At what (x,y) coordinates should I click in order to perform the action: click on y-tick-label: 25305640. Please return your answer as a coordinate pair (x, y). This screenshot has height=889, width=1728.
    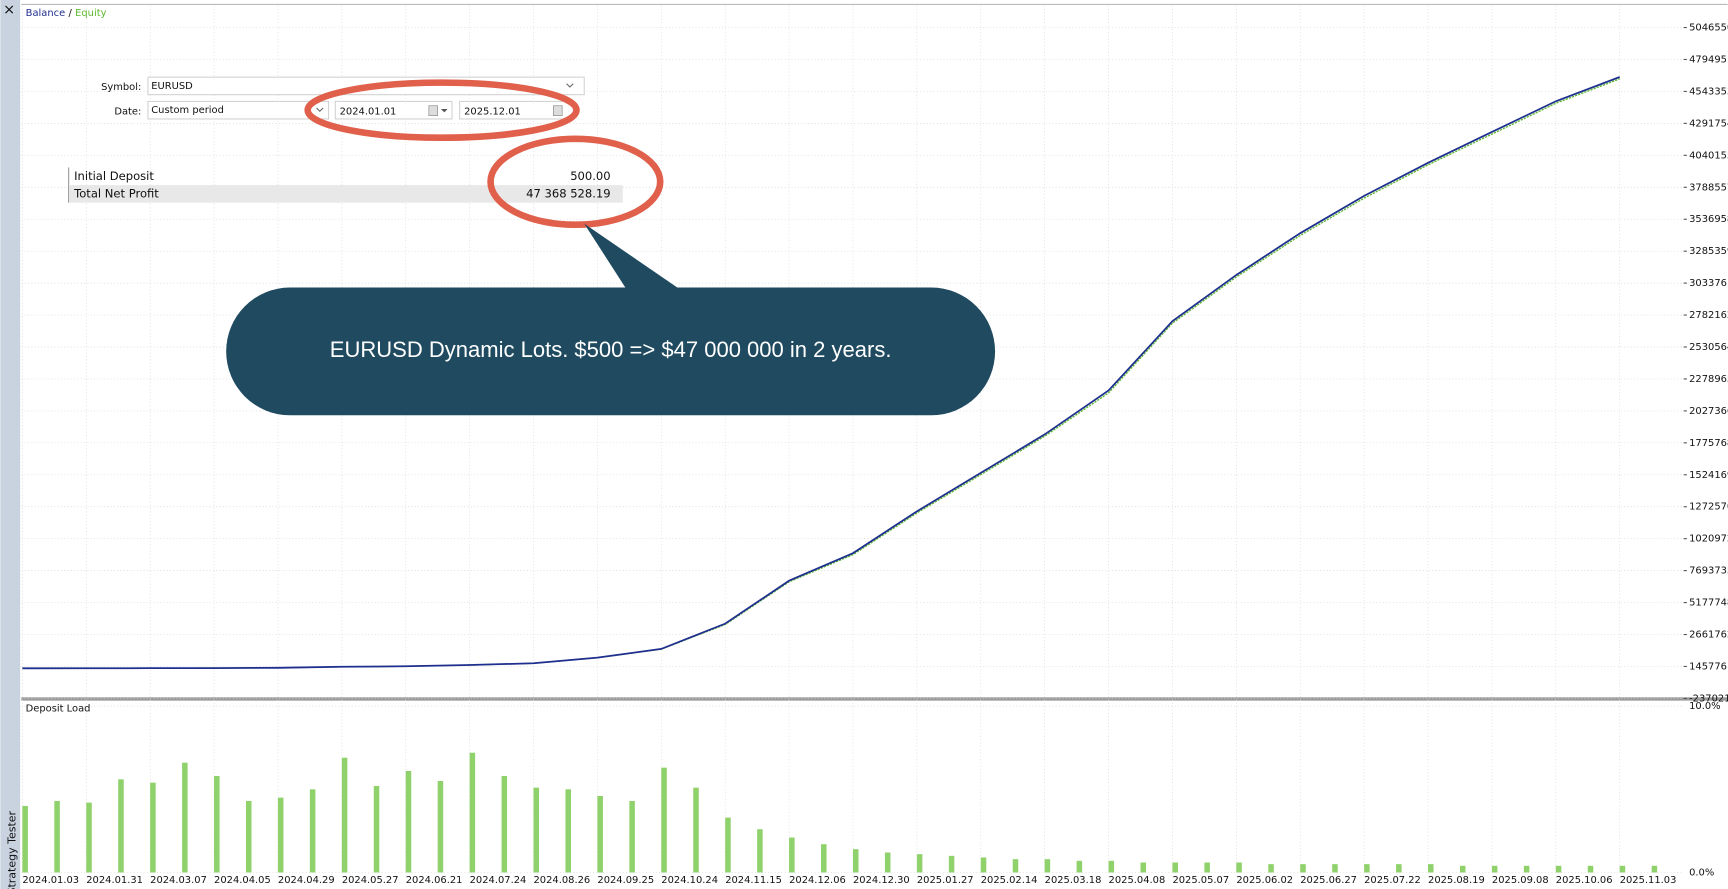
    Looking at the image, I should click on (1708, 347).